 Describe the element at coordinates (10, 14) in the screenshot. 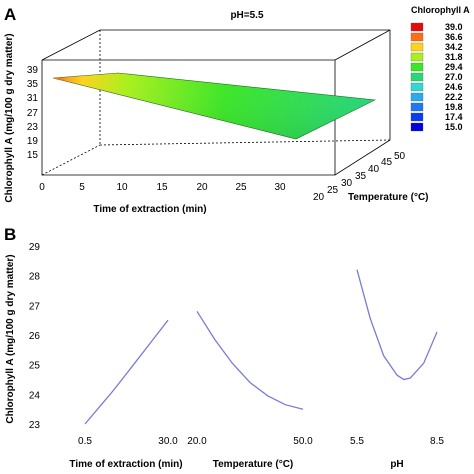

I see `panel-a-letter: A` at that location.